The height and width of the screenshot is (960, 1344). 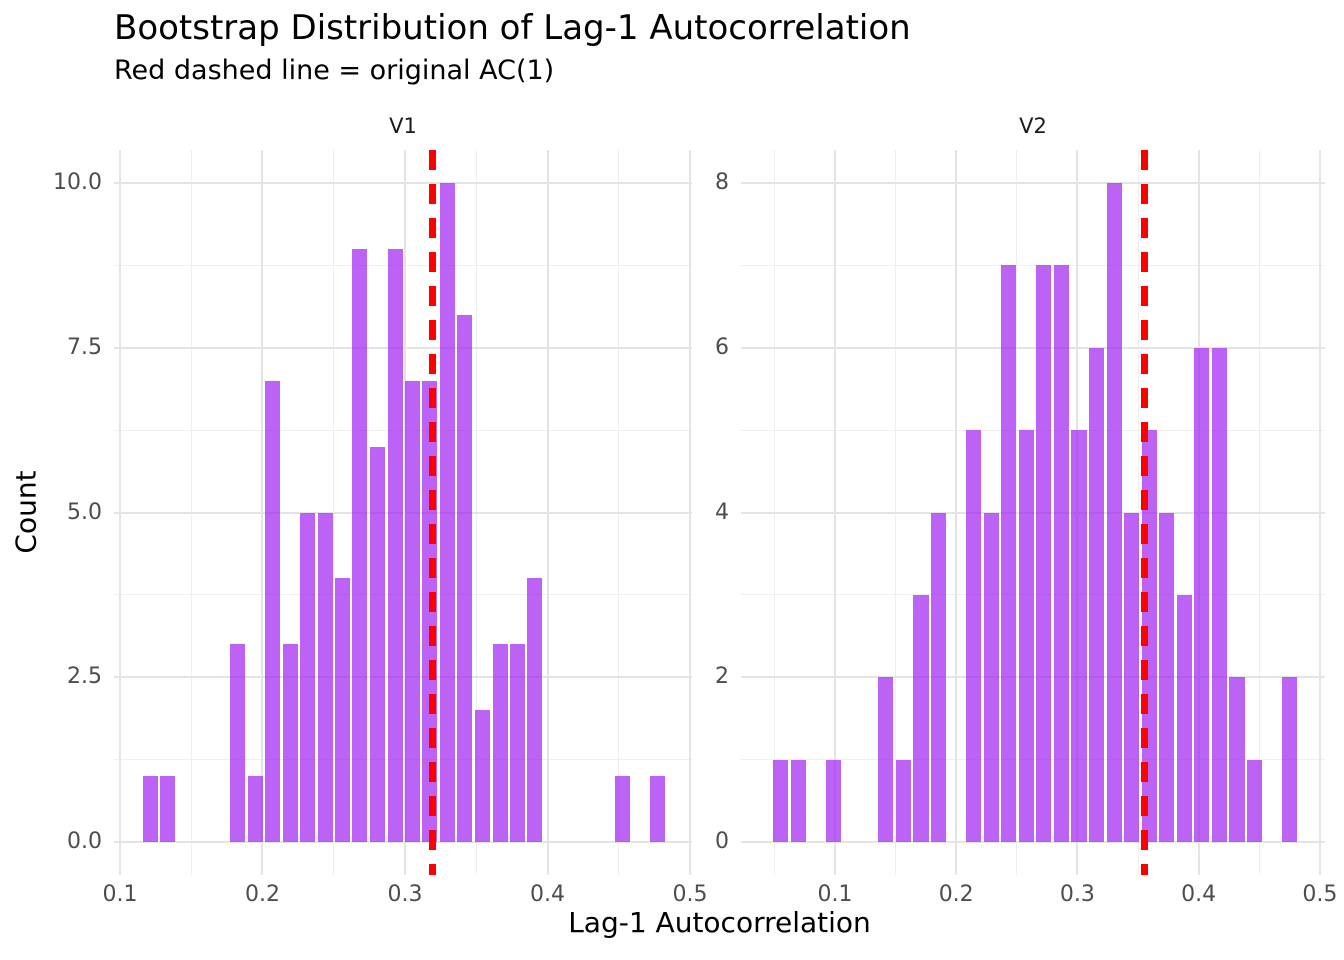 I want to click on y-tick-label: 5.0, so click(x=84, y=512).